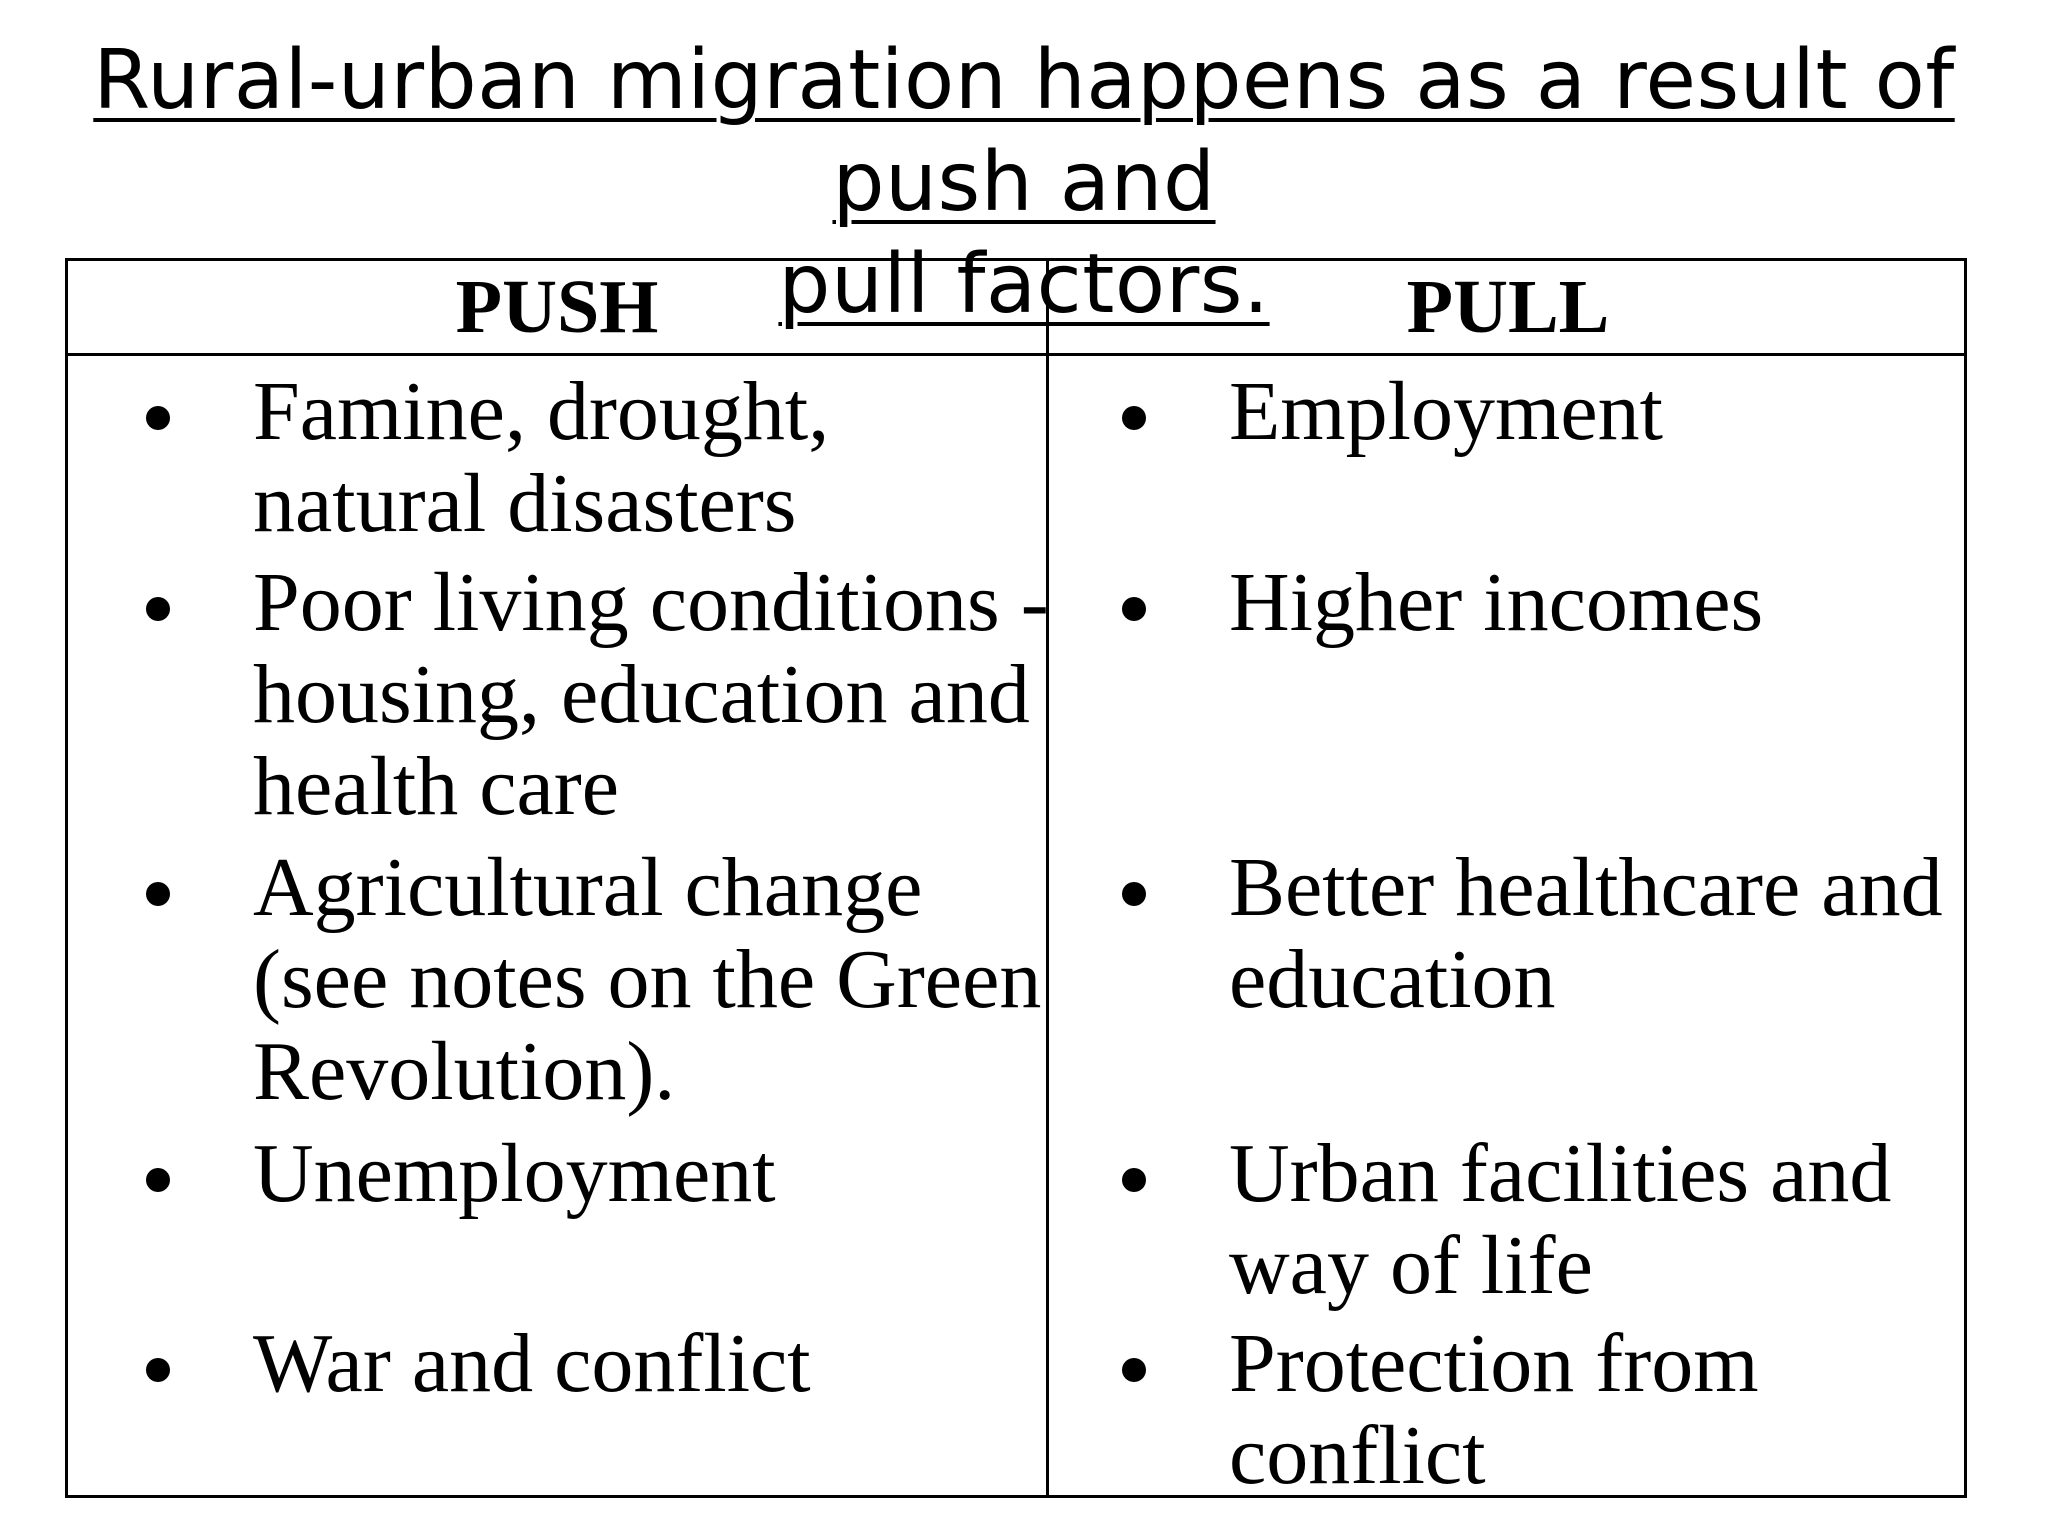 The width and height of the screenshot is (2048, 1536). I want to click on pull-item-5-line-2: conflict, so click(1357, 1455).